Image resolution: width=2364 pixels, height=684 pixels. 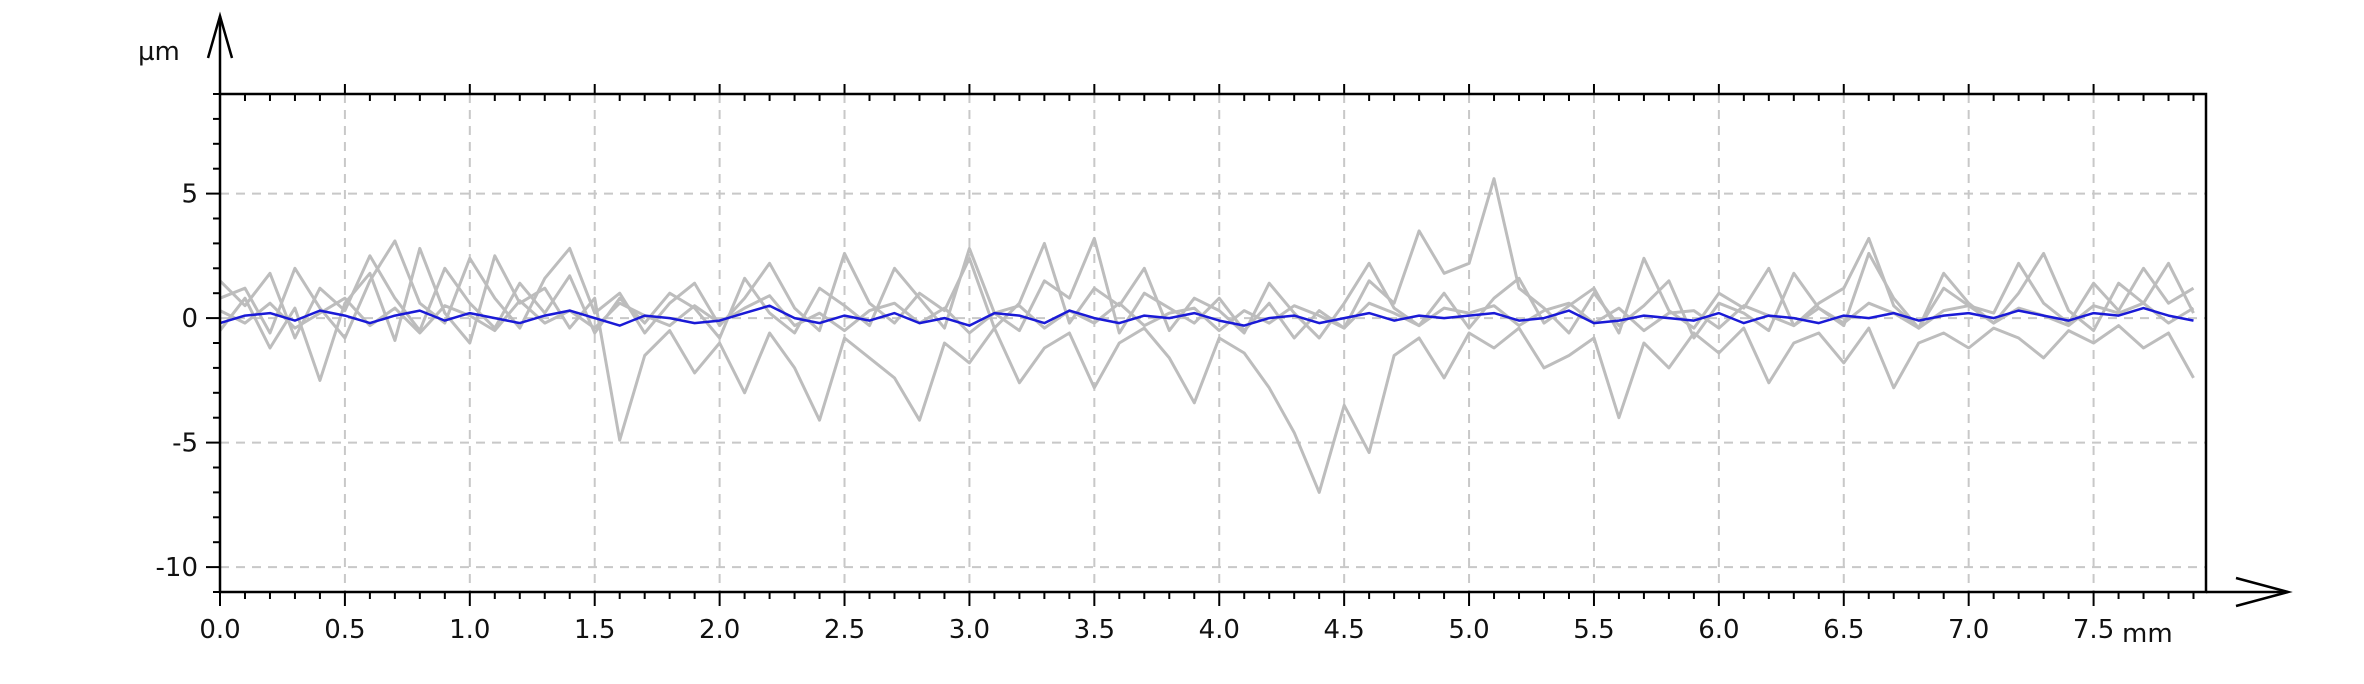 What do you see at coordinates (219, 630) in the screenshot?
I see `x-tick-label: 0.0` at bounding box center [219, 630].